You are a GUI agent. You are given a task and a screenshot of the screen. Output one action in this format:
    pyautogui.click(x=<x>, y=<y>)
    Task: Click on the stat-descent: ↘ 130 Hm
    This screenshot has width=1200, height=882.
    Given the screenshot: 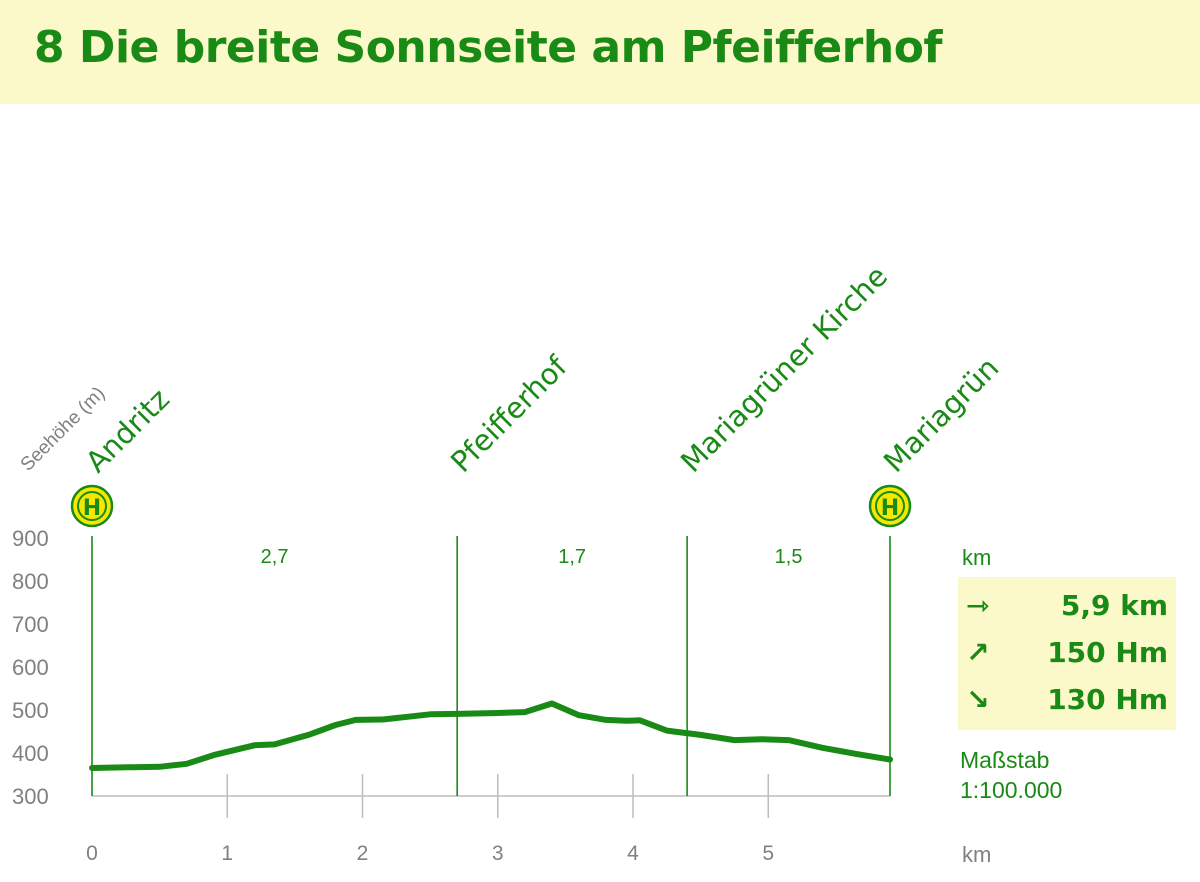 What is the action you would take?
    pyautogui.click(x=1067, y=701)
    